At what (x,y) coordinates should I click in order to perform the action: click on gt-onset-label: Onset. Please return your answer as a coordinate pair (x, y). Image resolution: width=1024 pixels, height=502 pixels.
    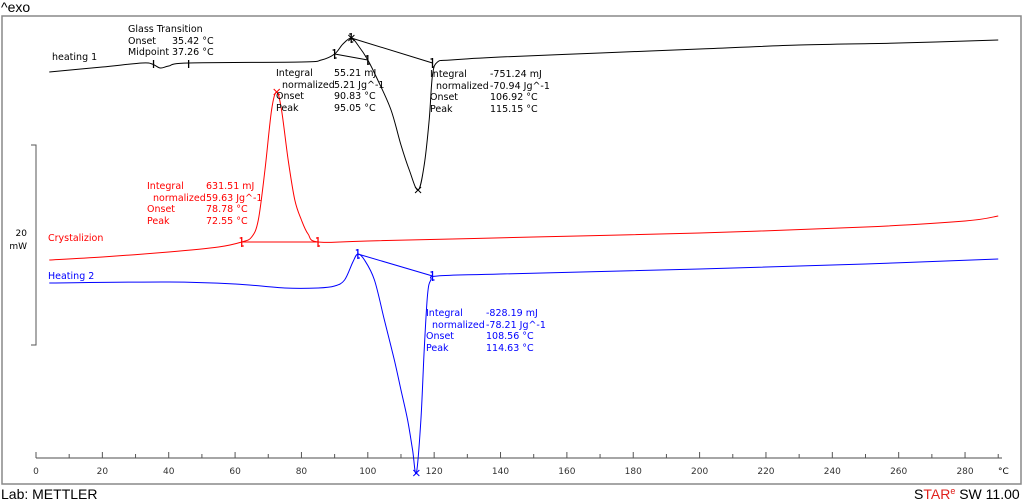
    Looking at the image, I should click on (142, 41).